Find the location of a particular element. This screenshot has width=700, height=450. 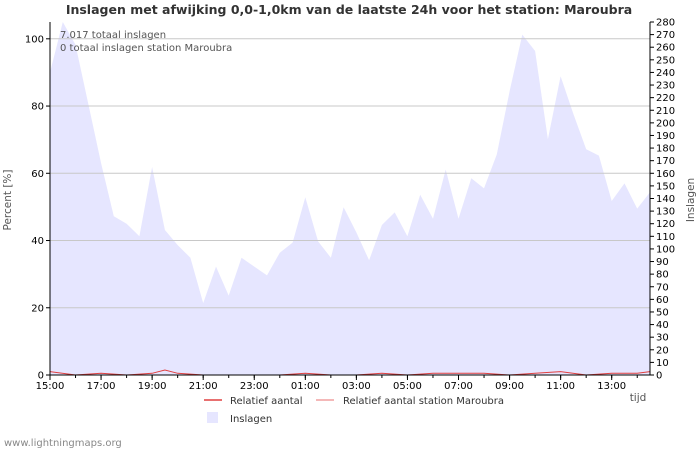

y-left-tick-label: 0 is located at coordinates (41, 376).